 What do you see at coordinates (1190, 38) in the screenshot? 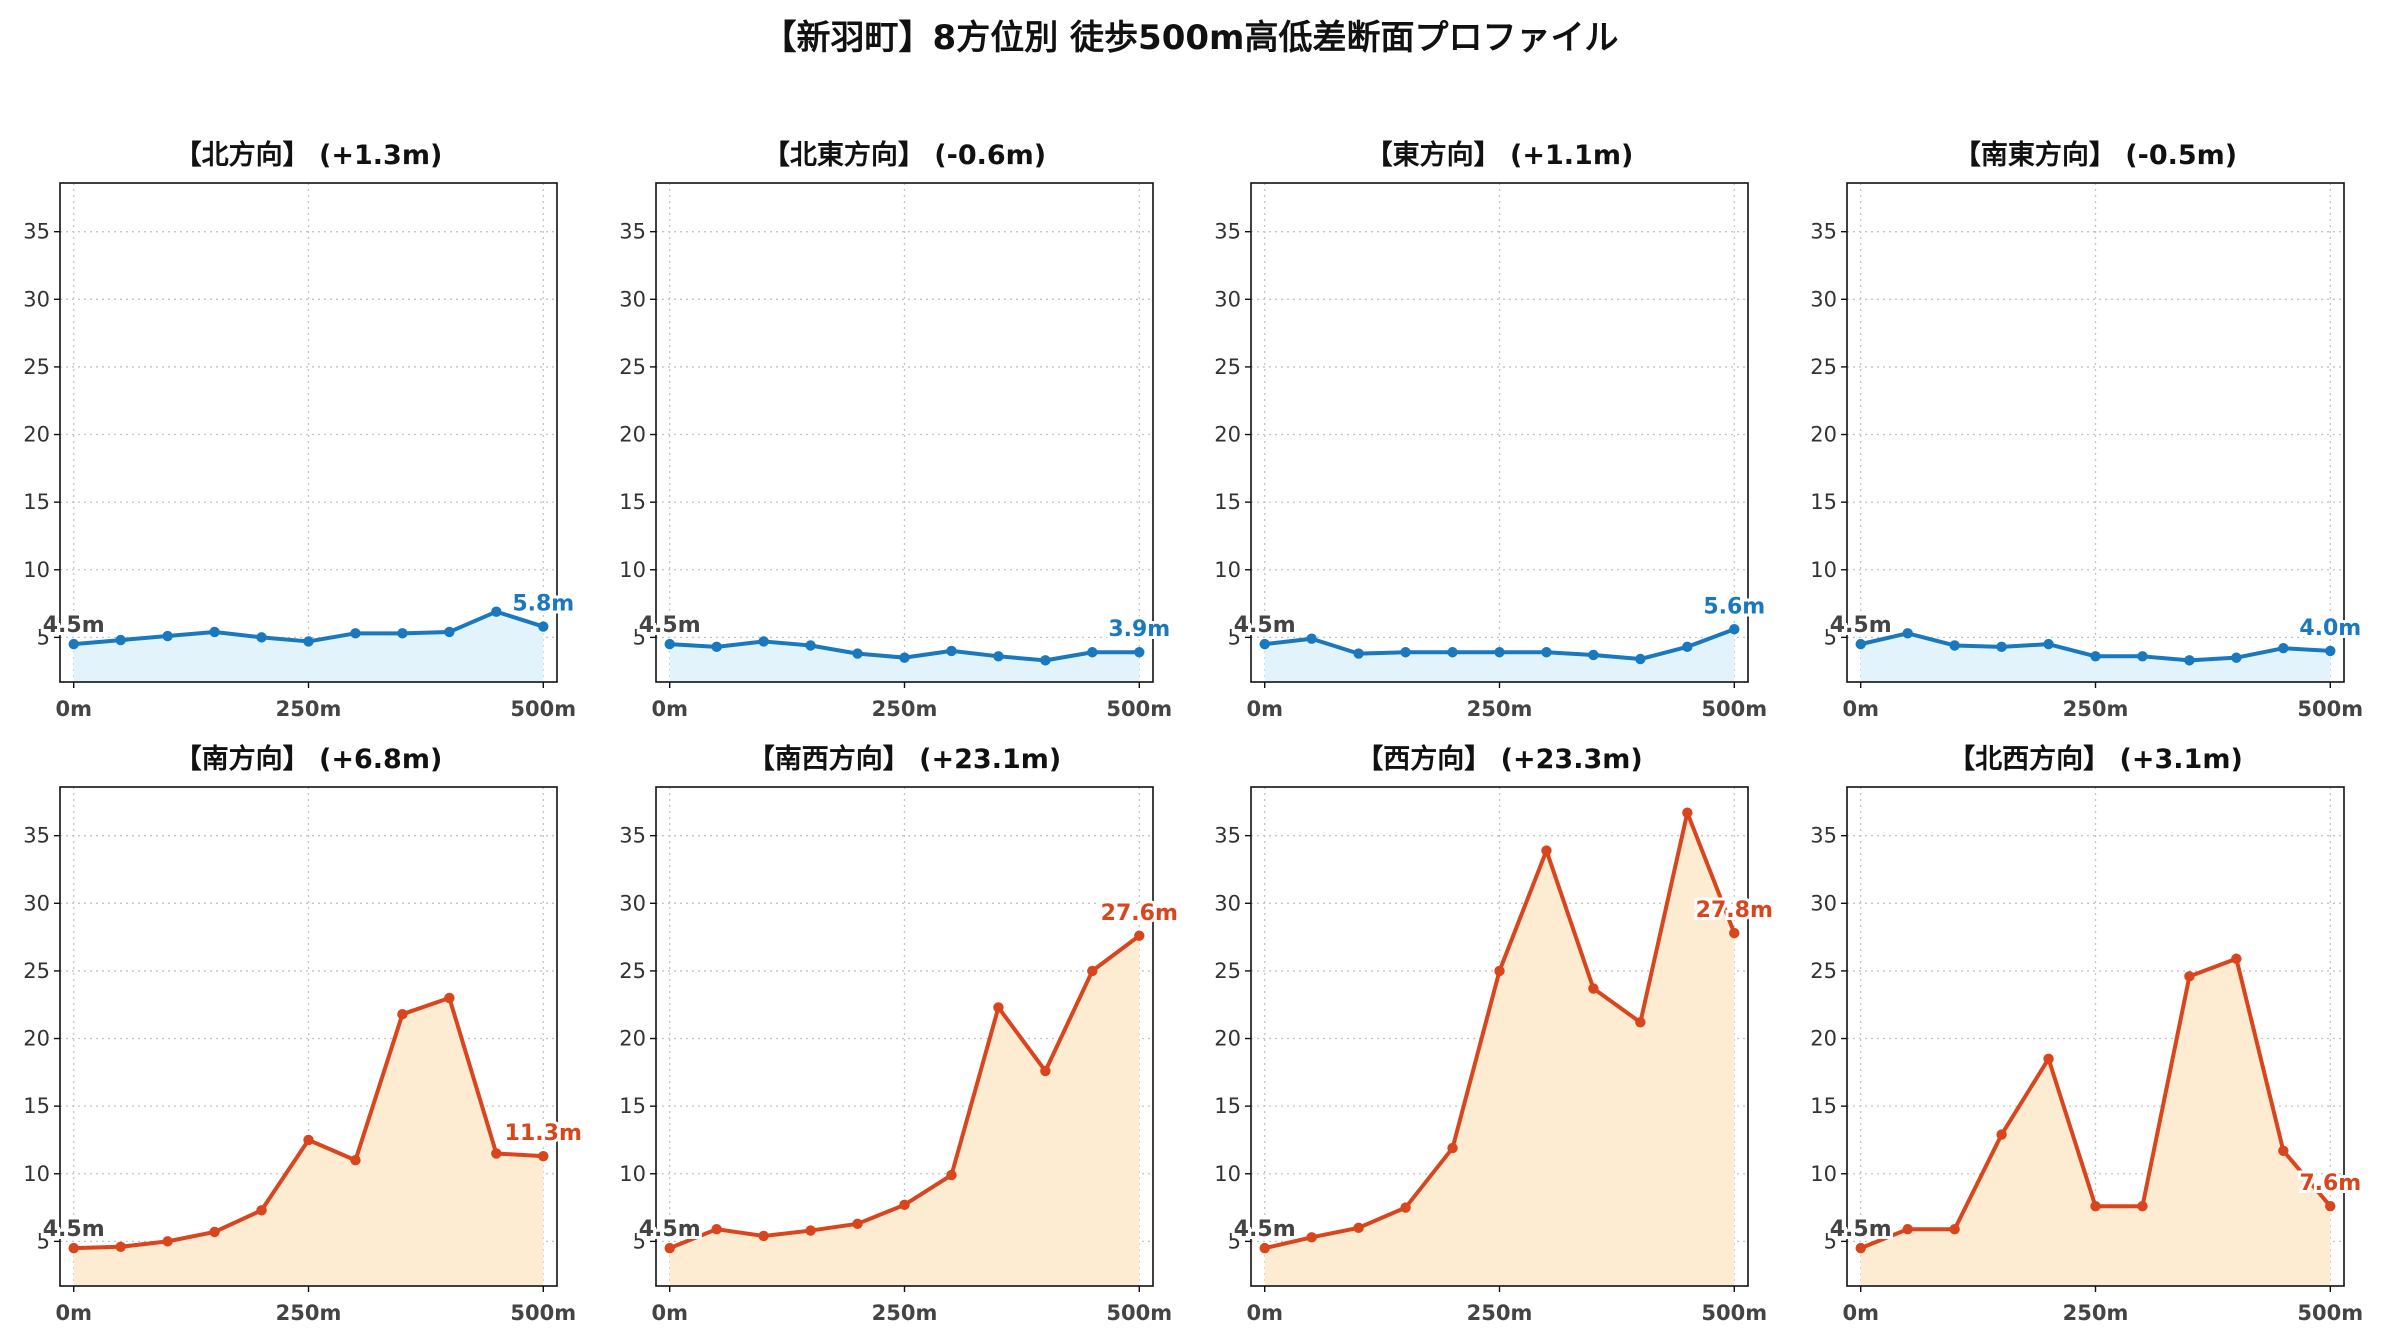
I see `main-title: 【新羽町】8方位別 徒歩500m高低差断面プロファイル` at bounding box center [1190, 38].